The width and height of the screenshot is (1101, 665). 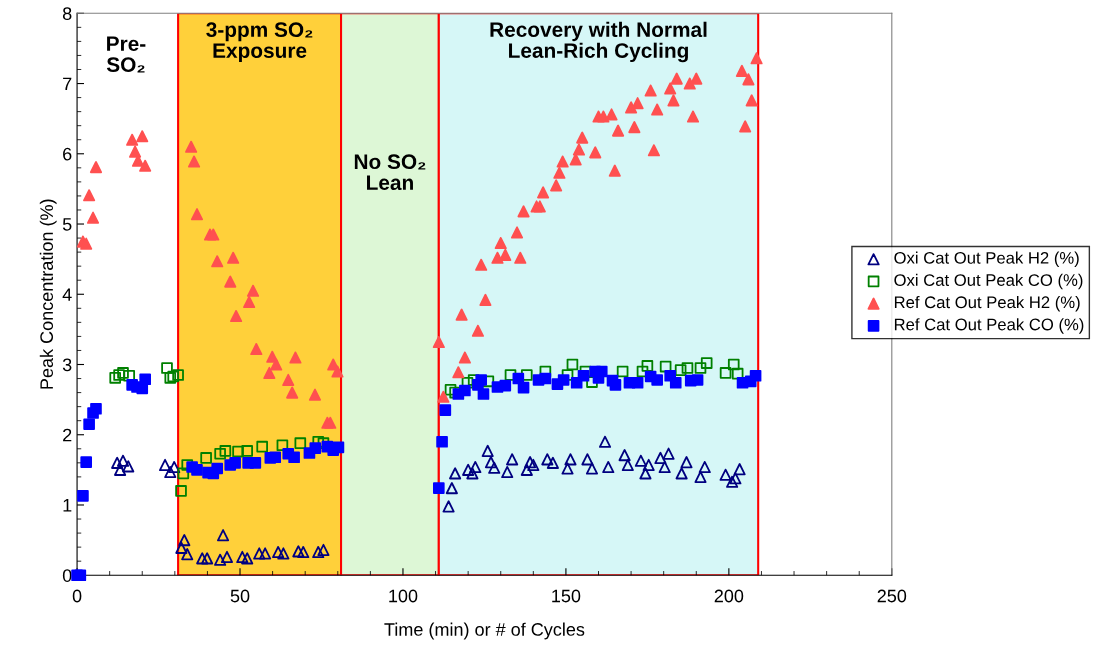 What do you see at coordinates (484, 631) in the screenshot?
I see `x-axis-title: Time (min) or # of Cycles` at bounding box center [484, 631].